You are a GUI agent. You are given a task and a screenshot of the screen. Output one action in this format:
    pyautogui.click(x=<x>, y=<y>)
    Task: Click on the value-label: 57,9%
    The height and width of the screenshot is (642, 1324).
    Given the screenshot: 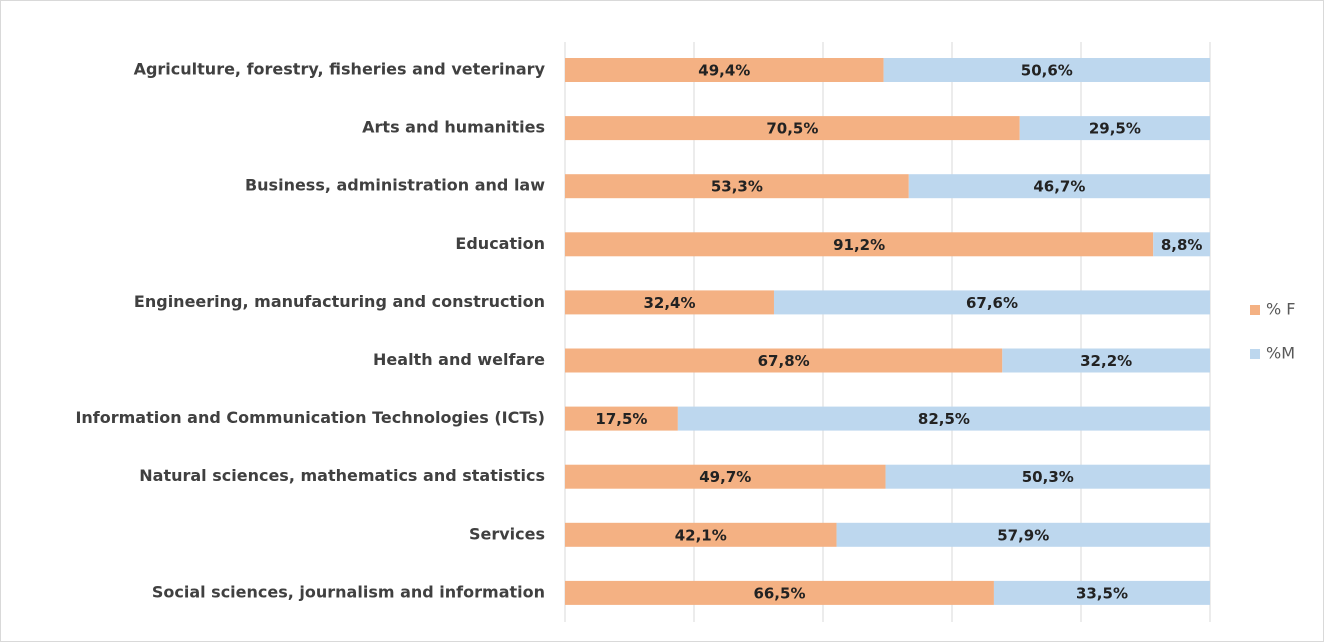 What is the action you would take?
    pyautogui.click(x=1023, y=535)
    